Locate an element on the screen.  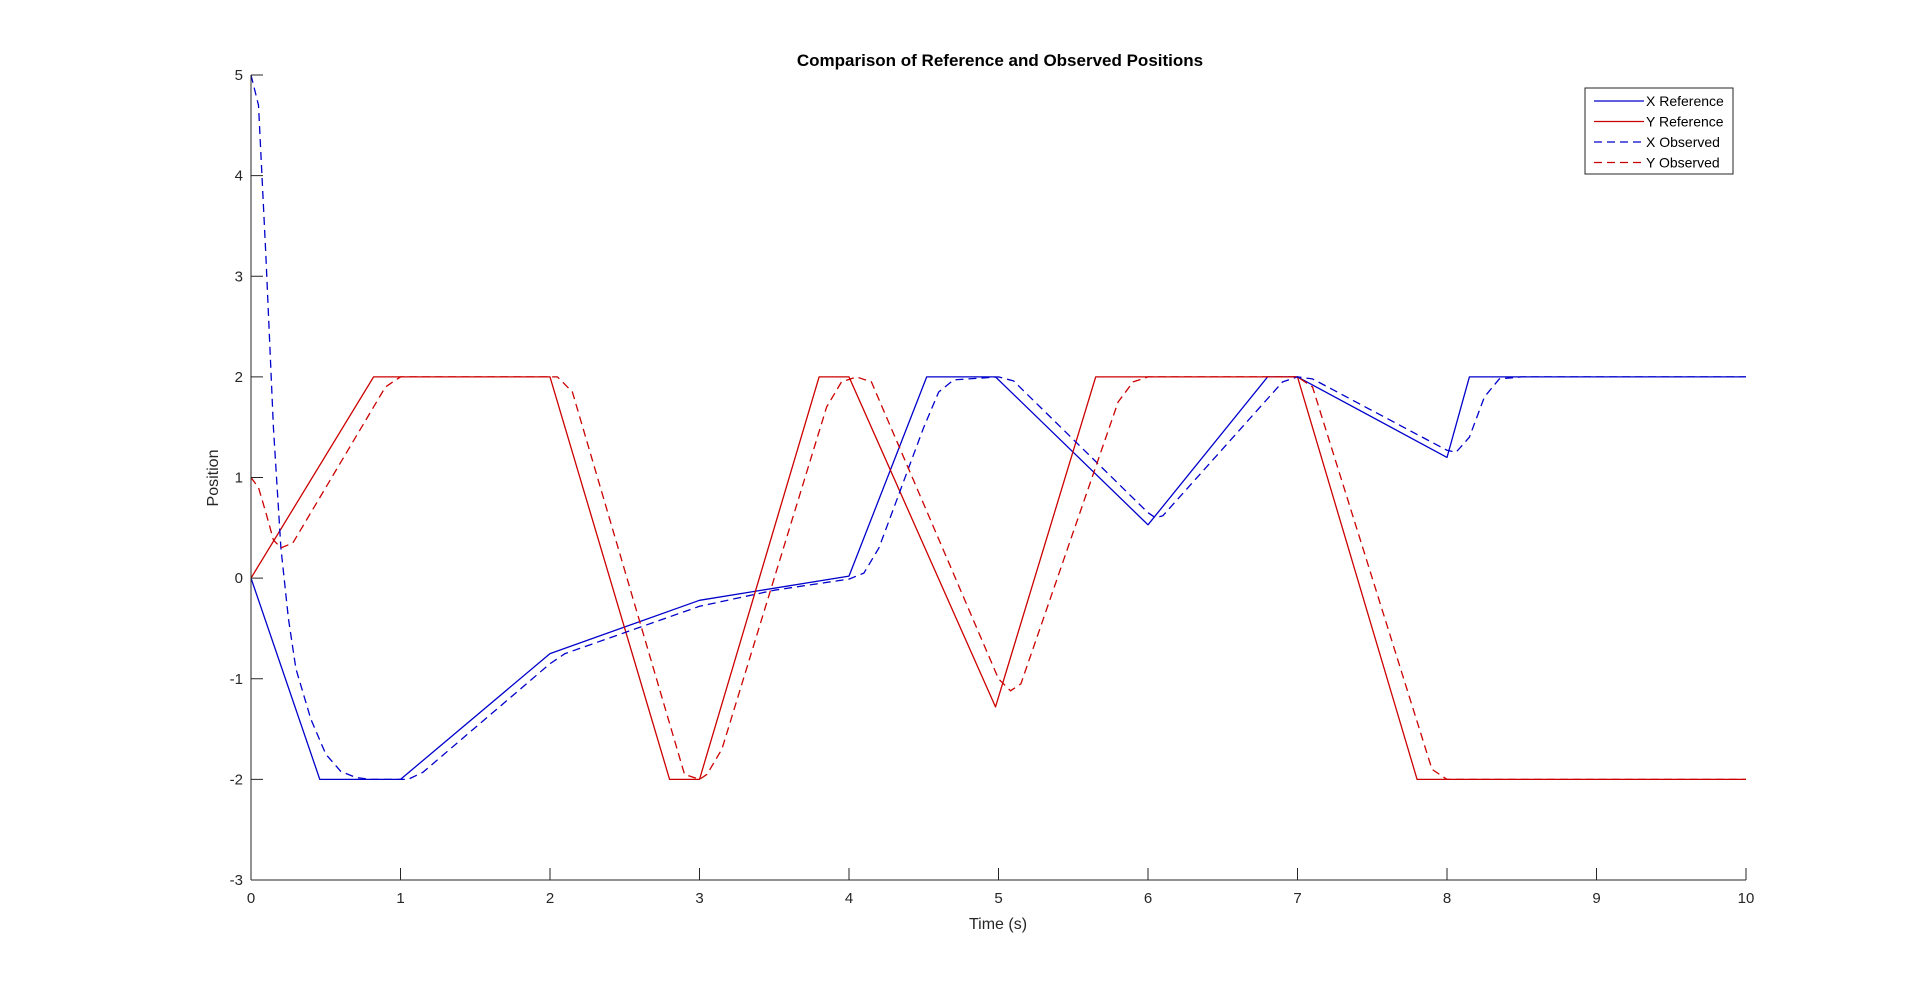
x-tick-label: 2 is located at coordinates (550, 898).